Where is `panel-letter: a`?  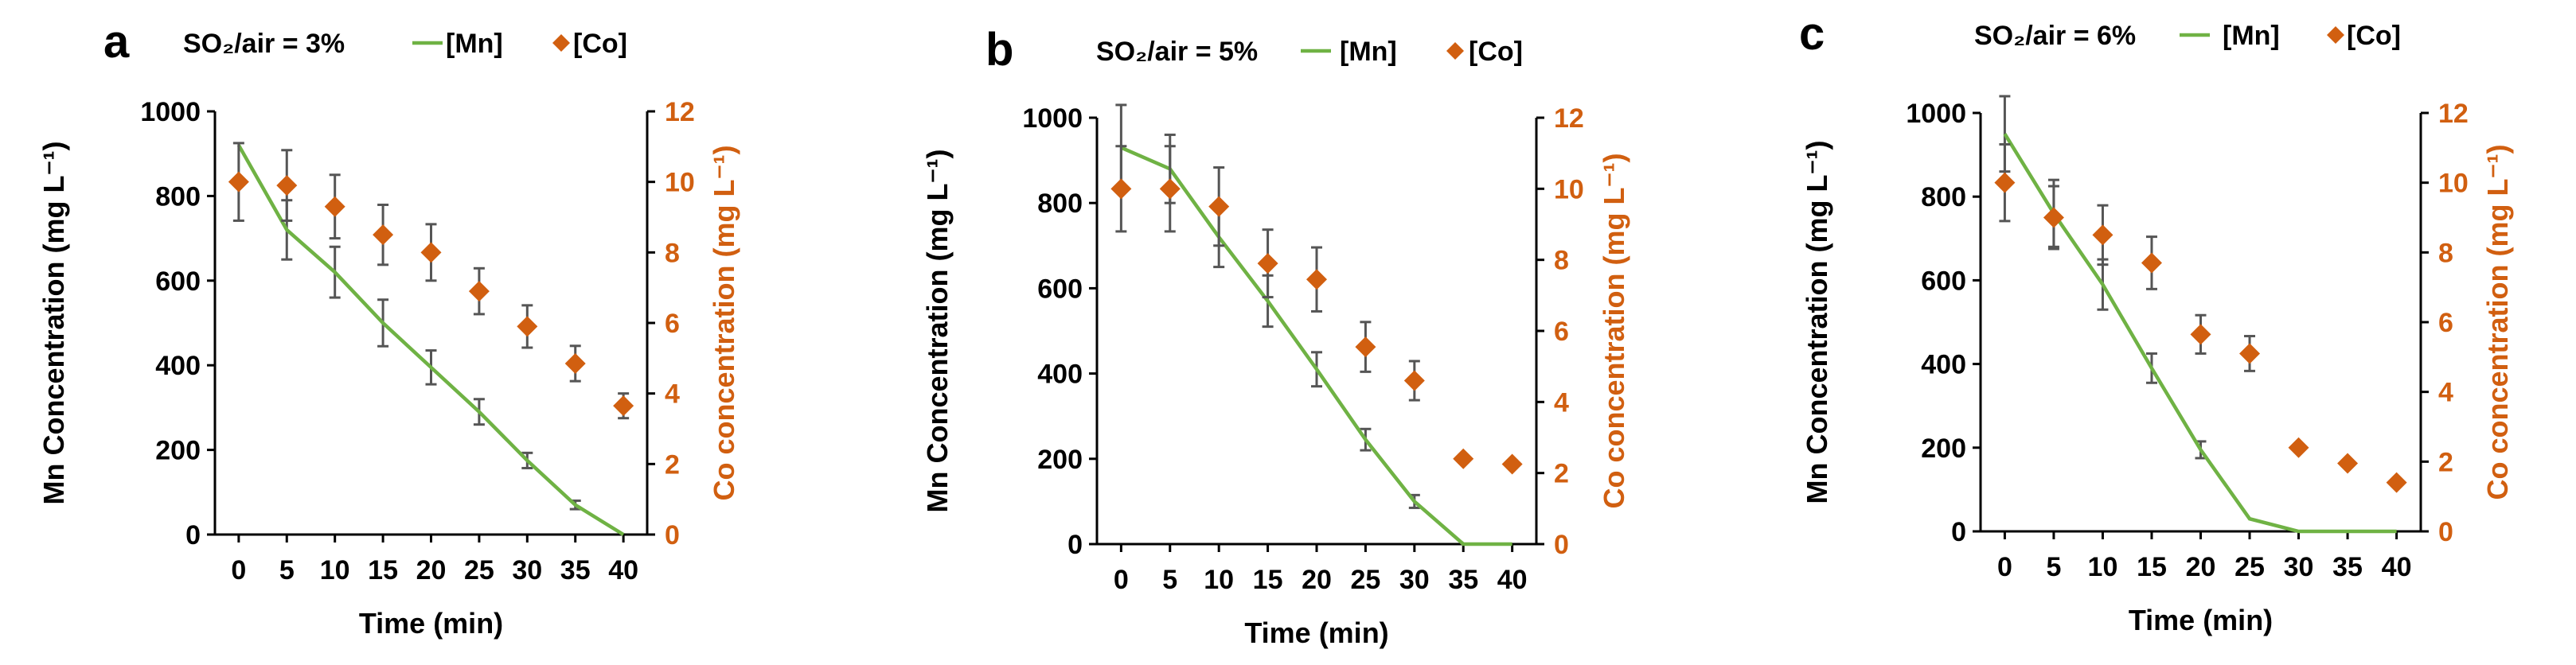 panel-letter: a is located at coordinates (116, 42).